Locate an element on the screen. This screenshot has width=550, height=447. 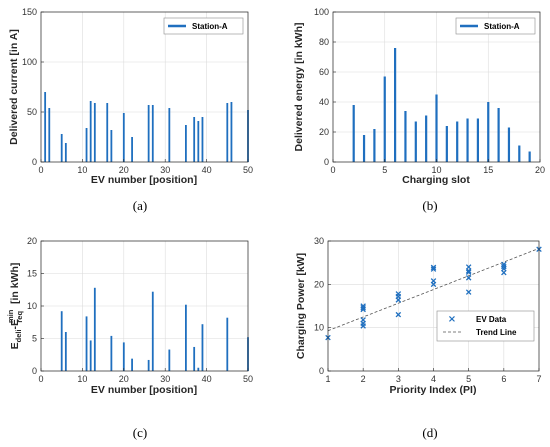
legend-a: Station-A is located at coordinates (203, 26).